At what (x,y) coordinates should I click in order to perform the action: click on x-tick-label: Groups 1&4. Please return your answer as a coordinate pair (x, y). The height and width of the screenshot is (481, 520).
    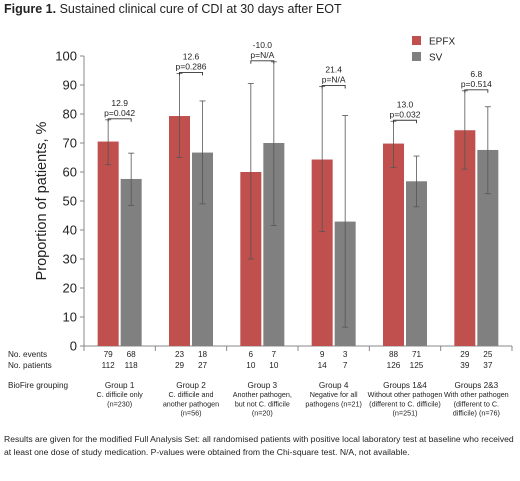
    Looking at the image, I should click on (405, 385).